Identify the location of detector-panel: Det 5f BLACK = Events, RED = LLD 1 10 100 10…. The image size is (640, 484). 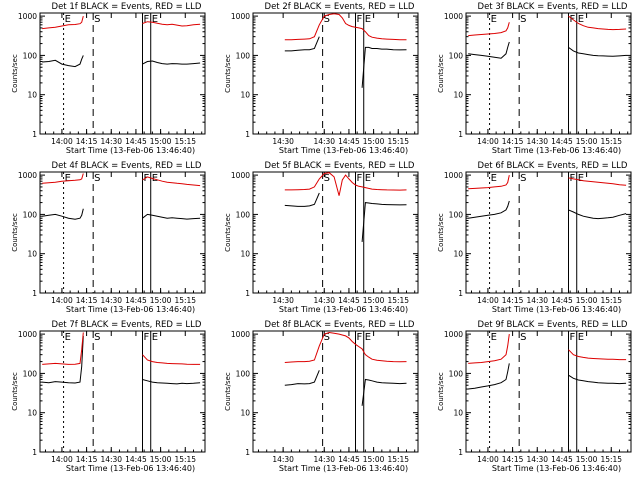
(321, 237).